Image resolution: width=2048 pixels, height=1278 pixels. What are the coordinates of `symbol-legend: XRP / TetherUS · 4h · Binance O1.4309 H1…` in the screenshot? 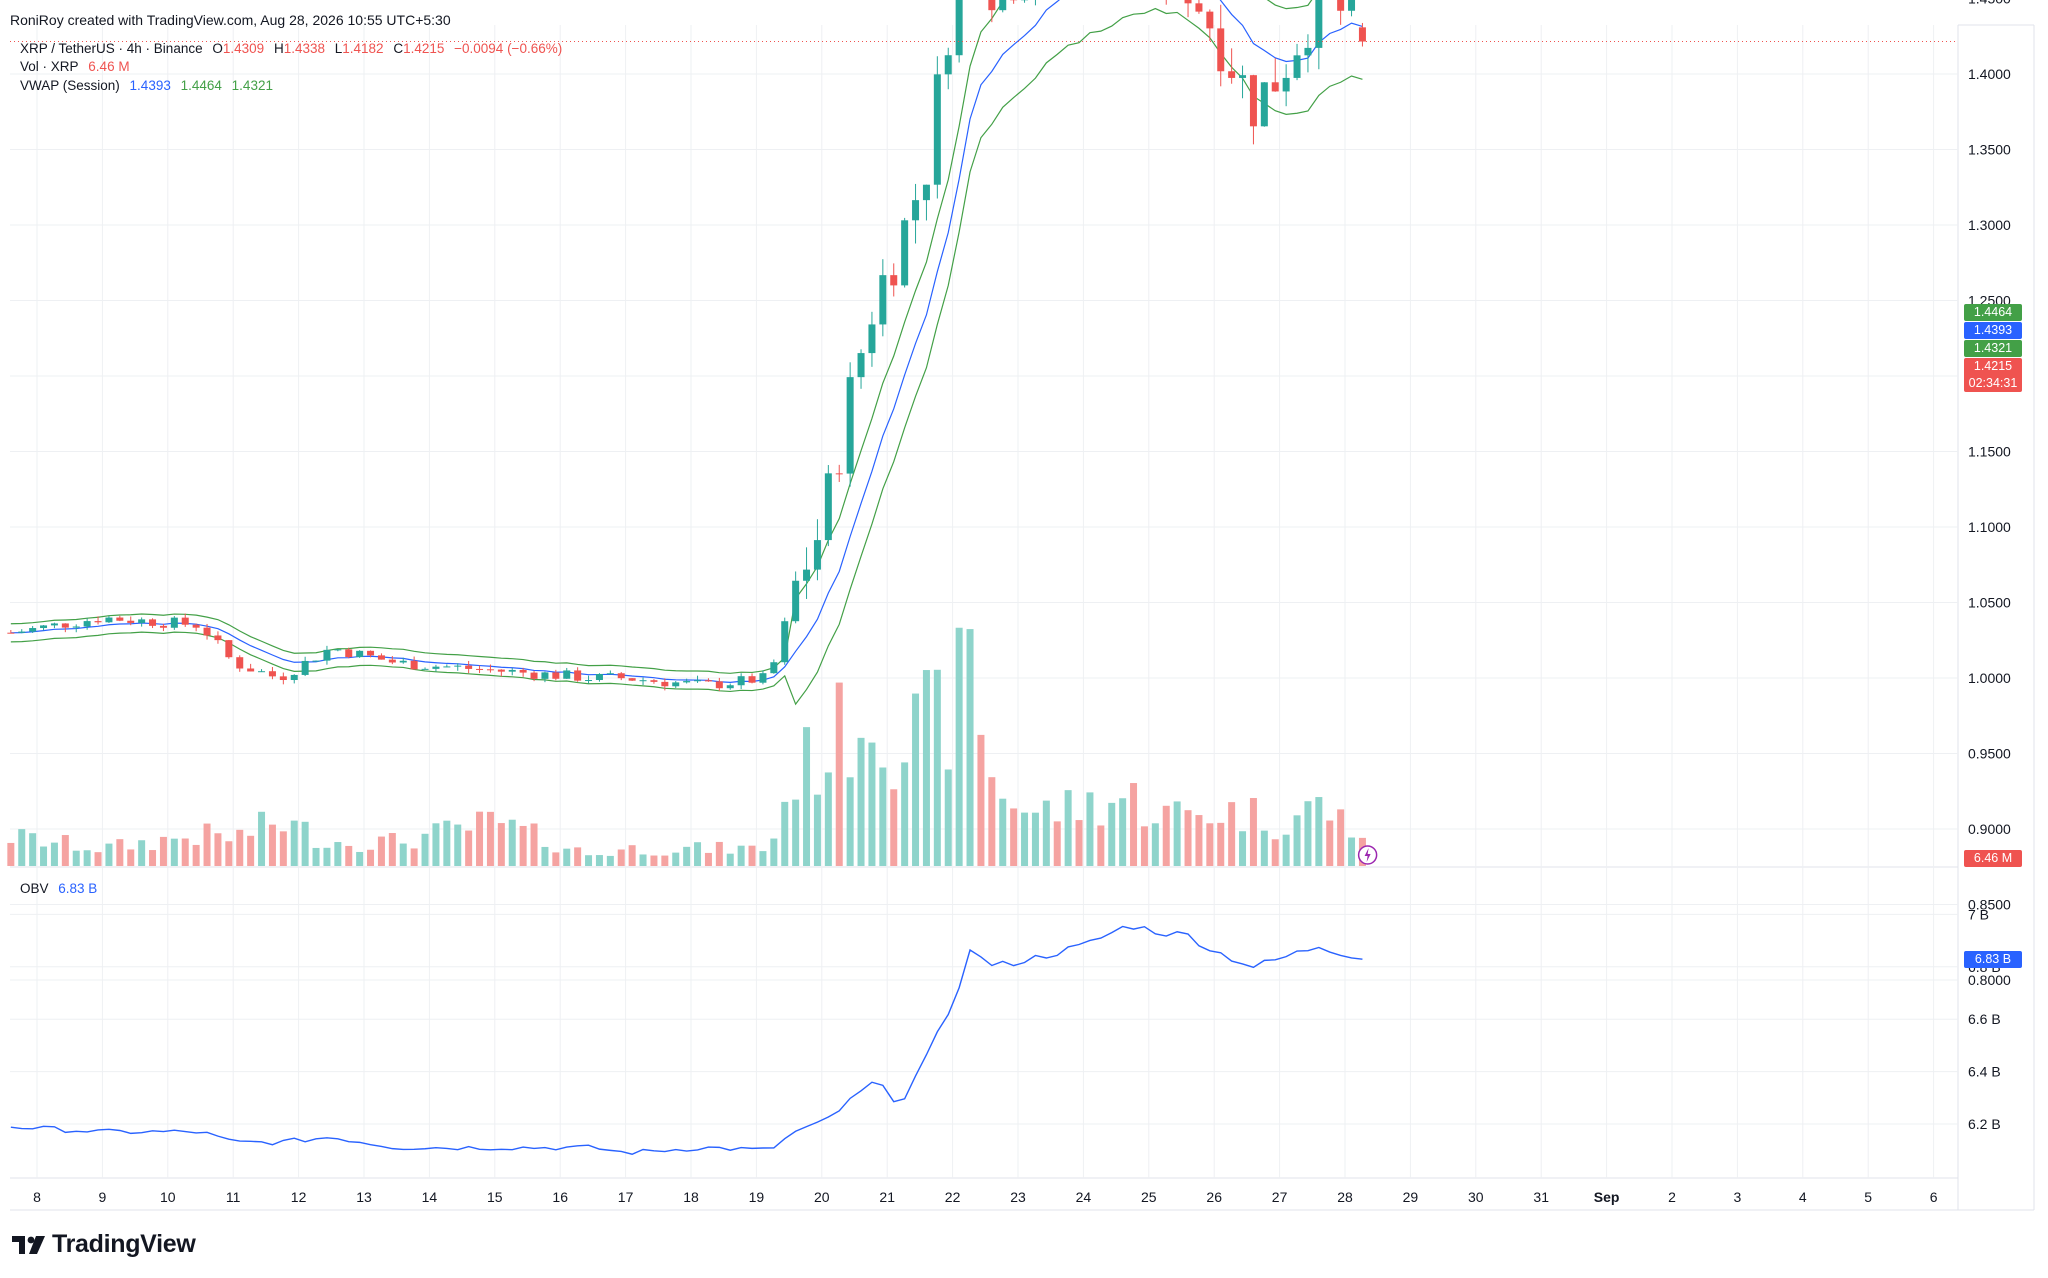 It's located at (294, 48).